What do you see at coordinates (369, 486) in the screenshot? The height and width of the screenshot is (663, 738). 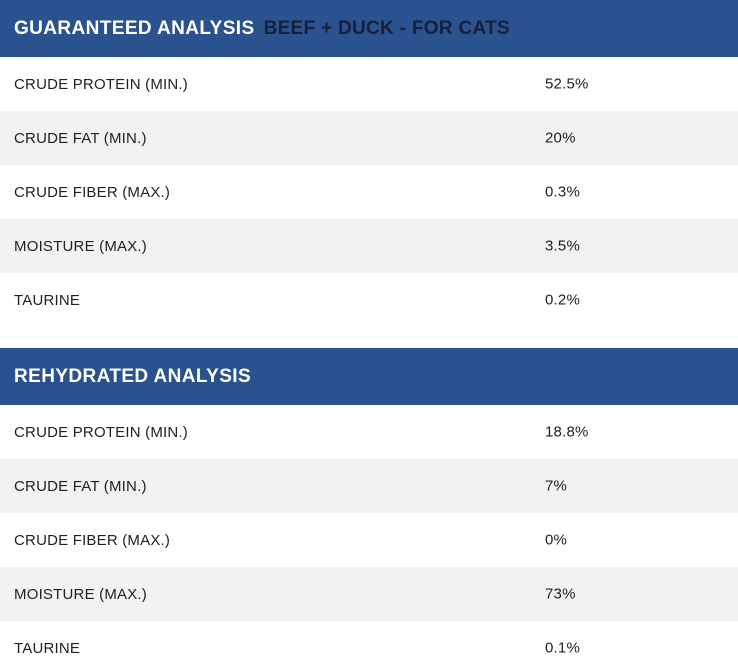 I see `table-row: CRUDE FAT (MIN.) 7%` at bounding box center [369, 486].